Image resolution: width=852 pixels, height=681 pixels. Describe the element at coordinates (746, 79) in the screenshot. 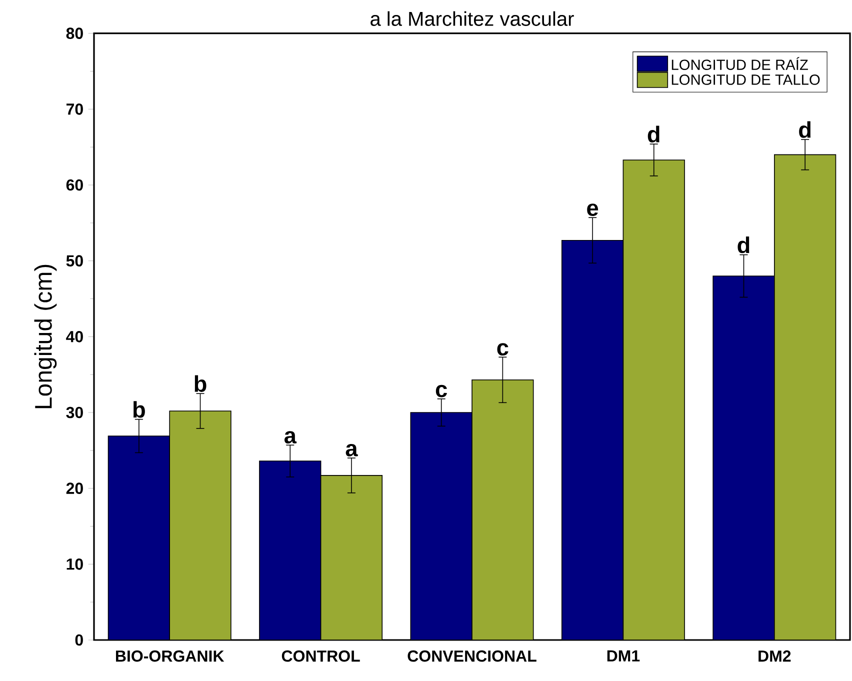

I see `legend-label: LONGITUD DE TALLO` at that location.